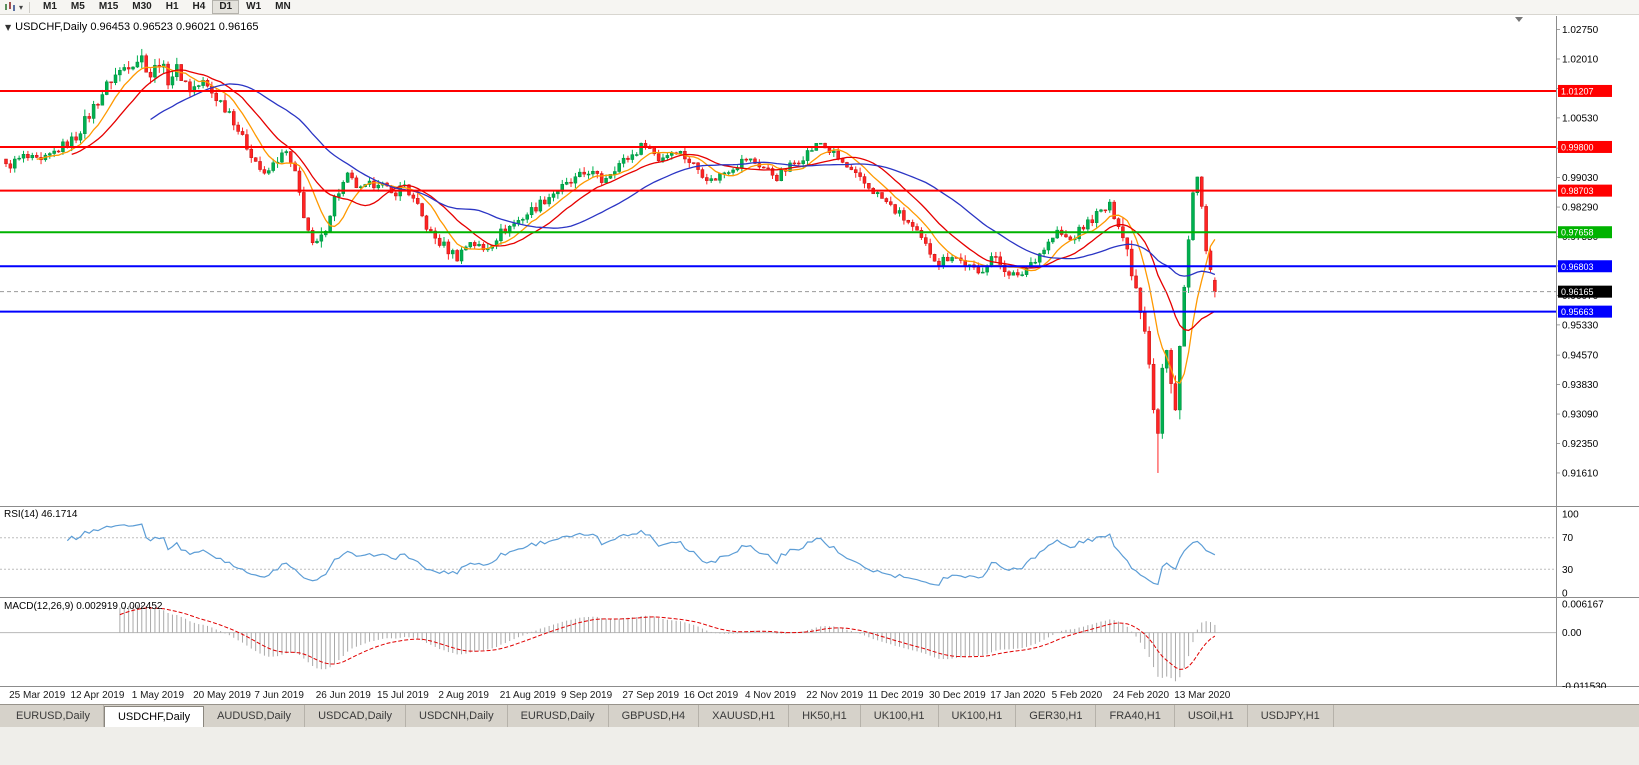 The width and height of the screenshot is (1639, 765). What do you see at coordinates (1519, 19) in the screenshot?
I see `chart-shift-marker-icon` at bounding box center [1519, 19].